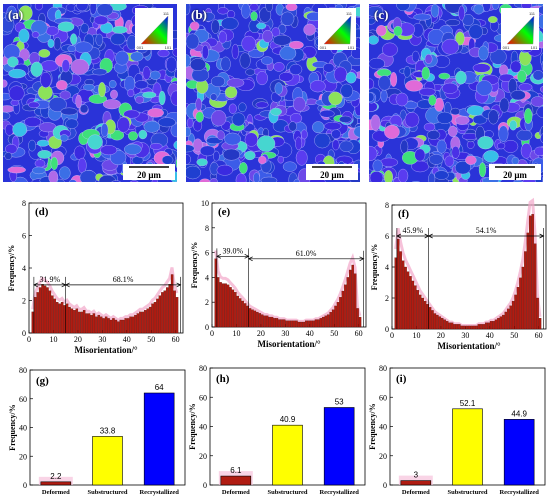 This screenshot has height=498, width=550. I want to click on y-tick-label: 6, so click(24, 236).